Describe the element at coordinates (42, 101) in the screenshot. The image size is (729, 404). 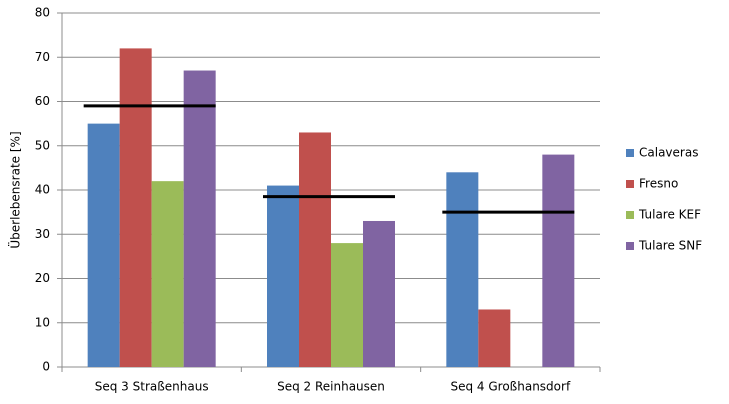
I see `y-tick-label: 60` at that location.